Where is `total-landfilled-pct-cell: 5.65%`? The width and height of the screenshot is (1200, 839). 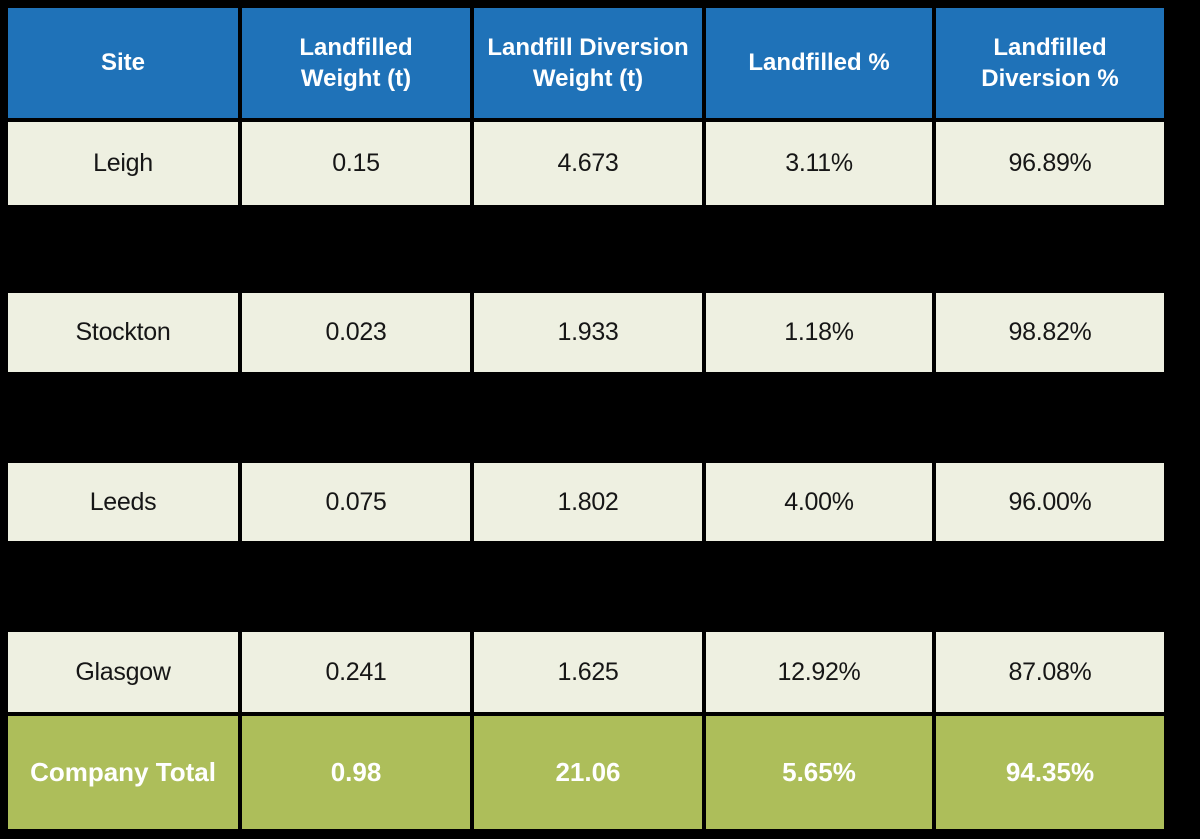
total-landfilled-pct-cell: 5.65% is located at coordinates (819, 772).